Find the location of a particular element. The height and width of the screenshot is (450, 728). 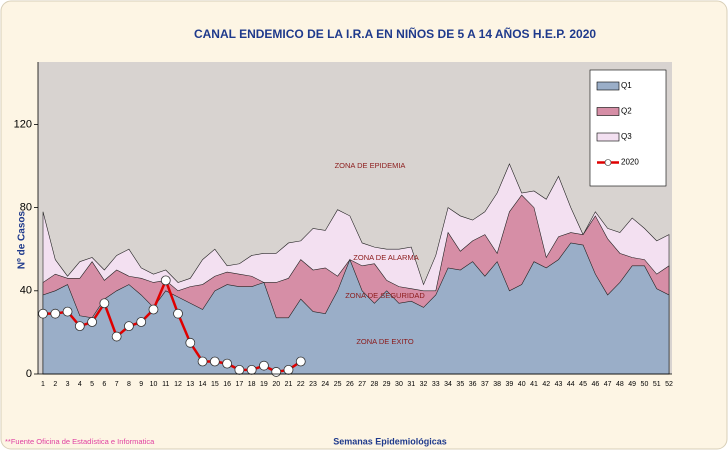

legend-label: Q1 is located at coordinates (626, 85).